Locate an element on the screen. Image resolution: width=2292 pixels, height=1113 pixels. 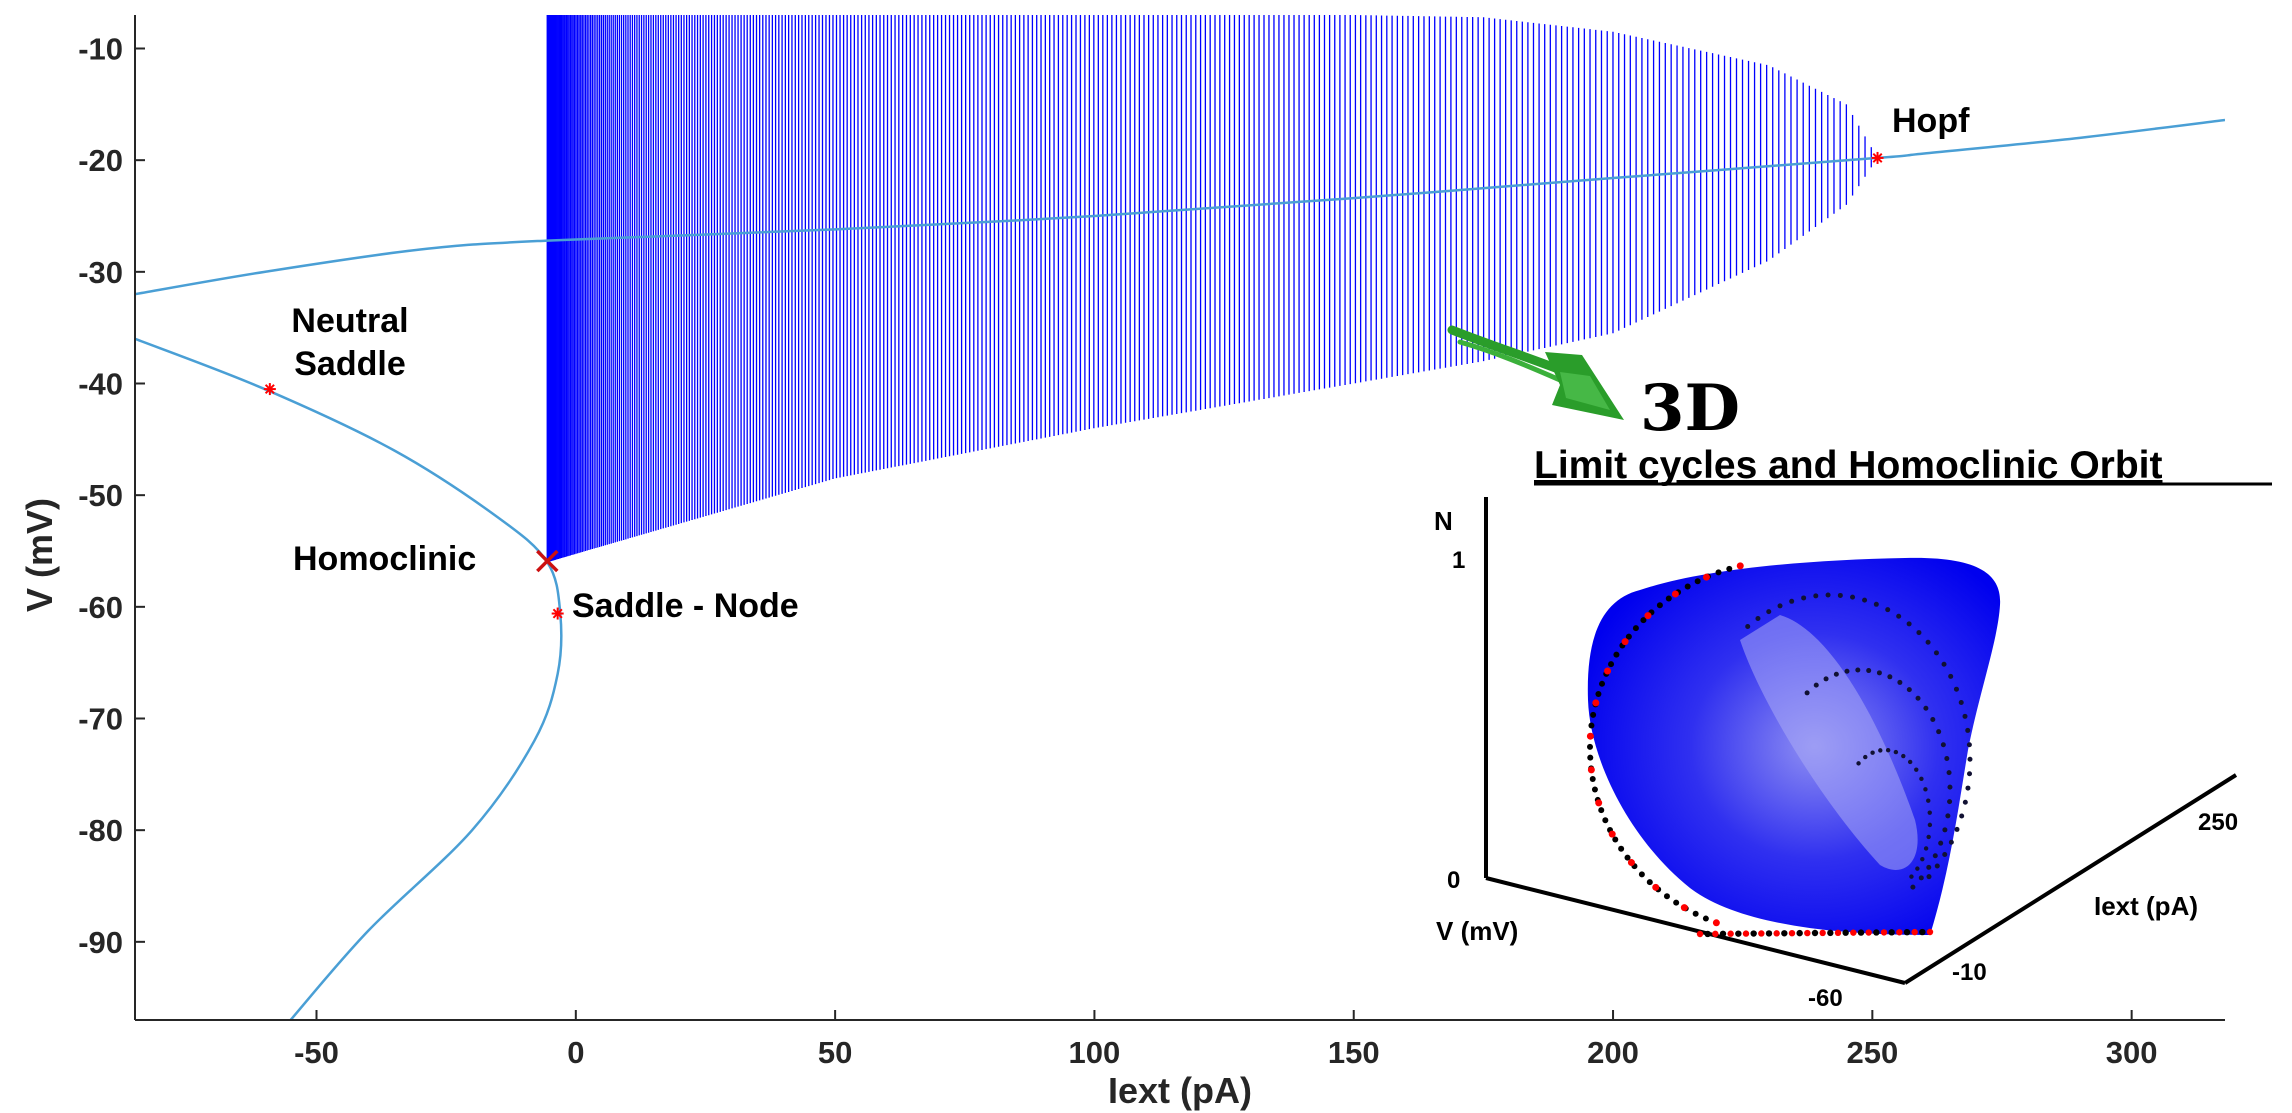
x-tick-label: -50 is located at coordinates (316, 1052).